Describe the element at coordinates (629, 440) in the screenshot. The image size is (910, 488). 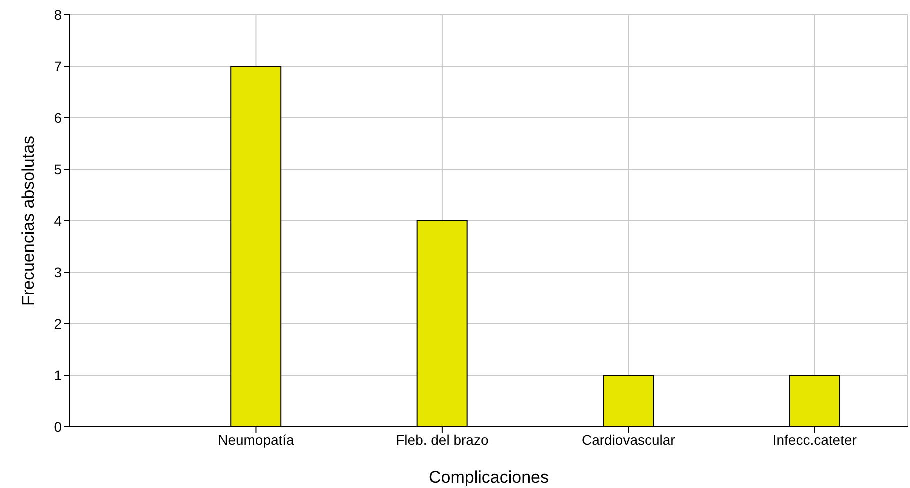
I see `x-tick-label: Cardiovascular` at that location.